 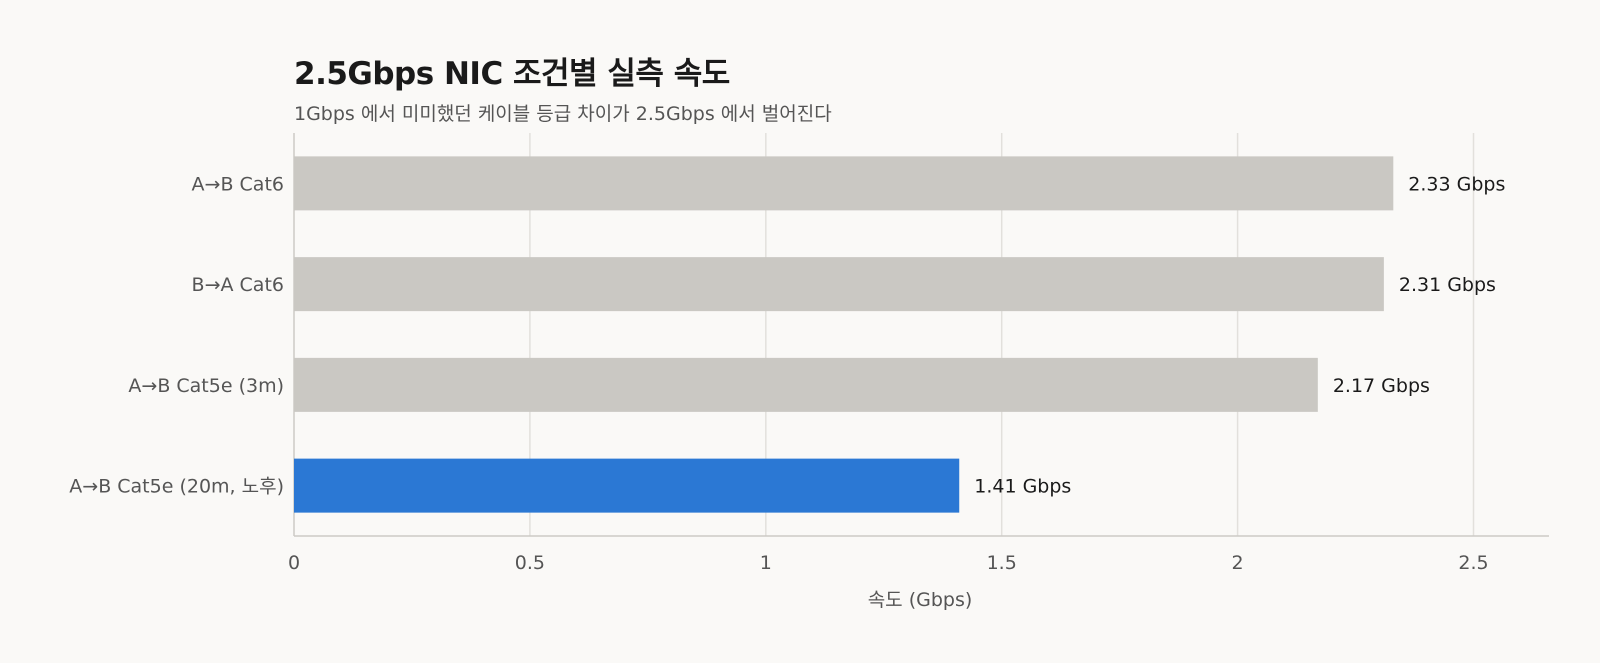 What do you see at coordinates (294, 563) in the screenshot?
I see `x-tick-label: 0` at bounding box center [294, 563].